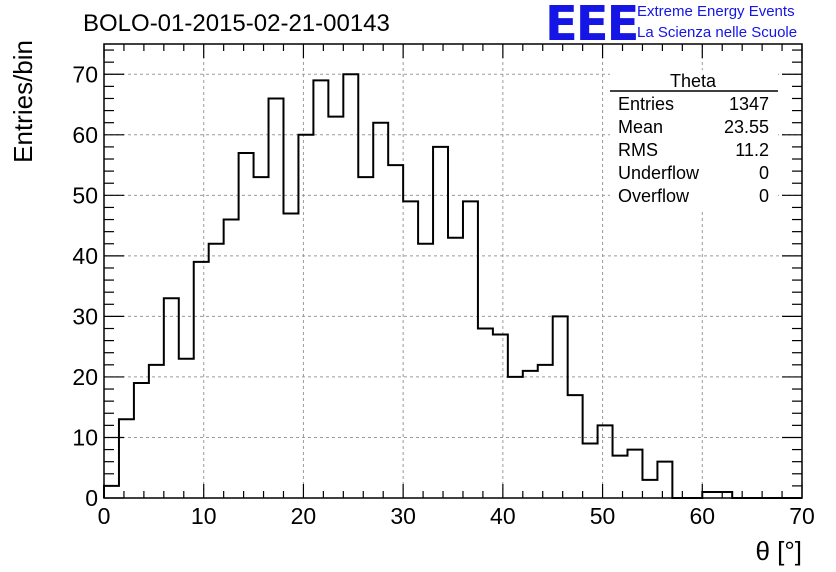 This screenshot has height=572, width=836. Describe the element at coordinates (717, 32) in the screenshot. I see `logo-tagline-2: La Scienza nelle Scuole` at that location.